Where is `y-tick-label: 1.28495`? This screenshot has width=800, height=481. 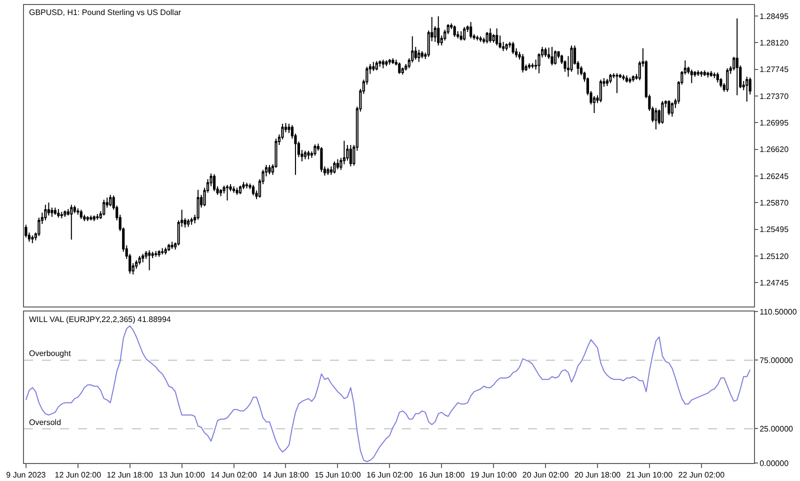 y-tick-label: 1.28495 is located at coordinates (775, 16).